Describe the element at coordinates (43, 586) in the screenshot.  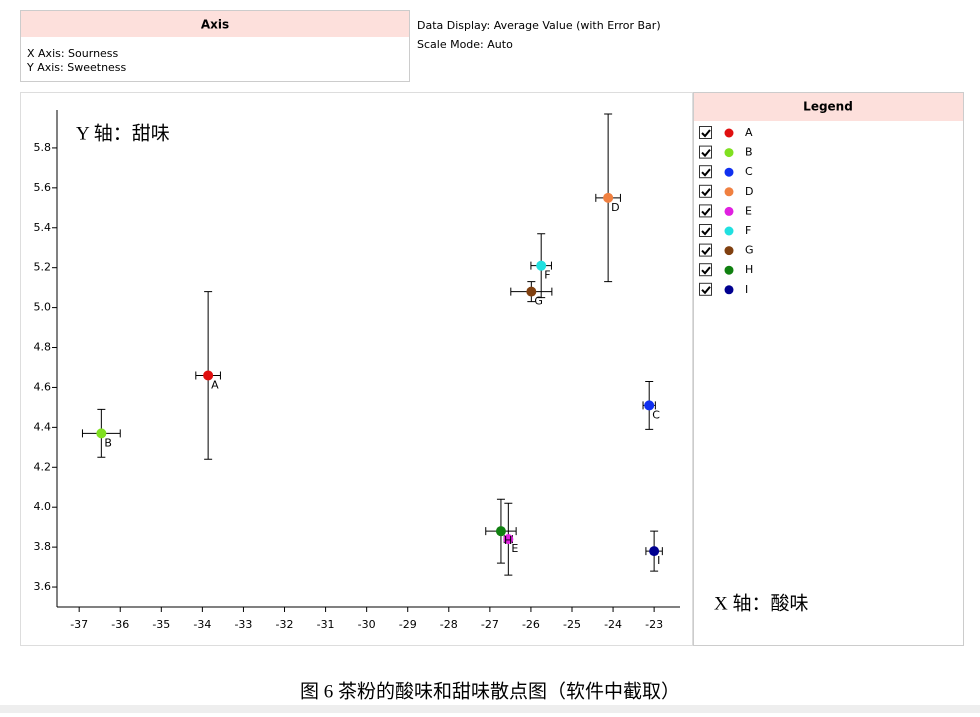
I see `y-tick-label: 3.6` at that location.